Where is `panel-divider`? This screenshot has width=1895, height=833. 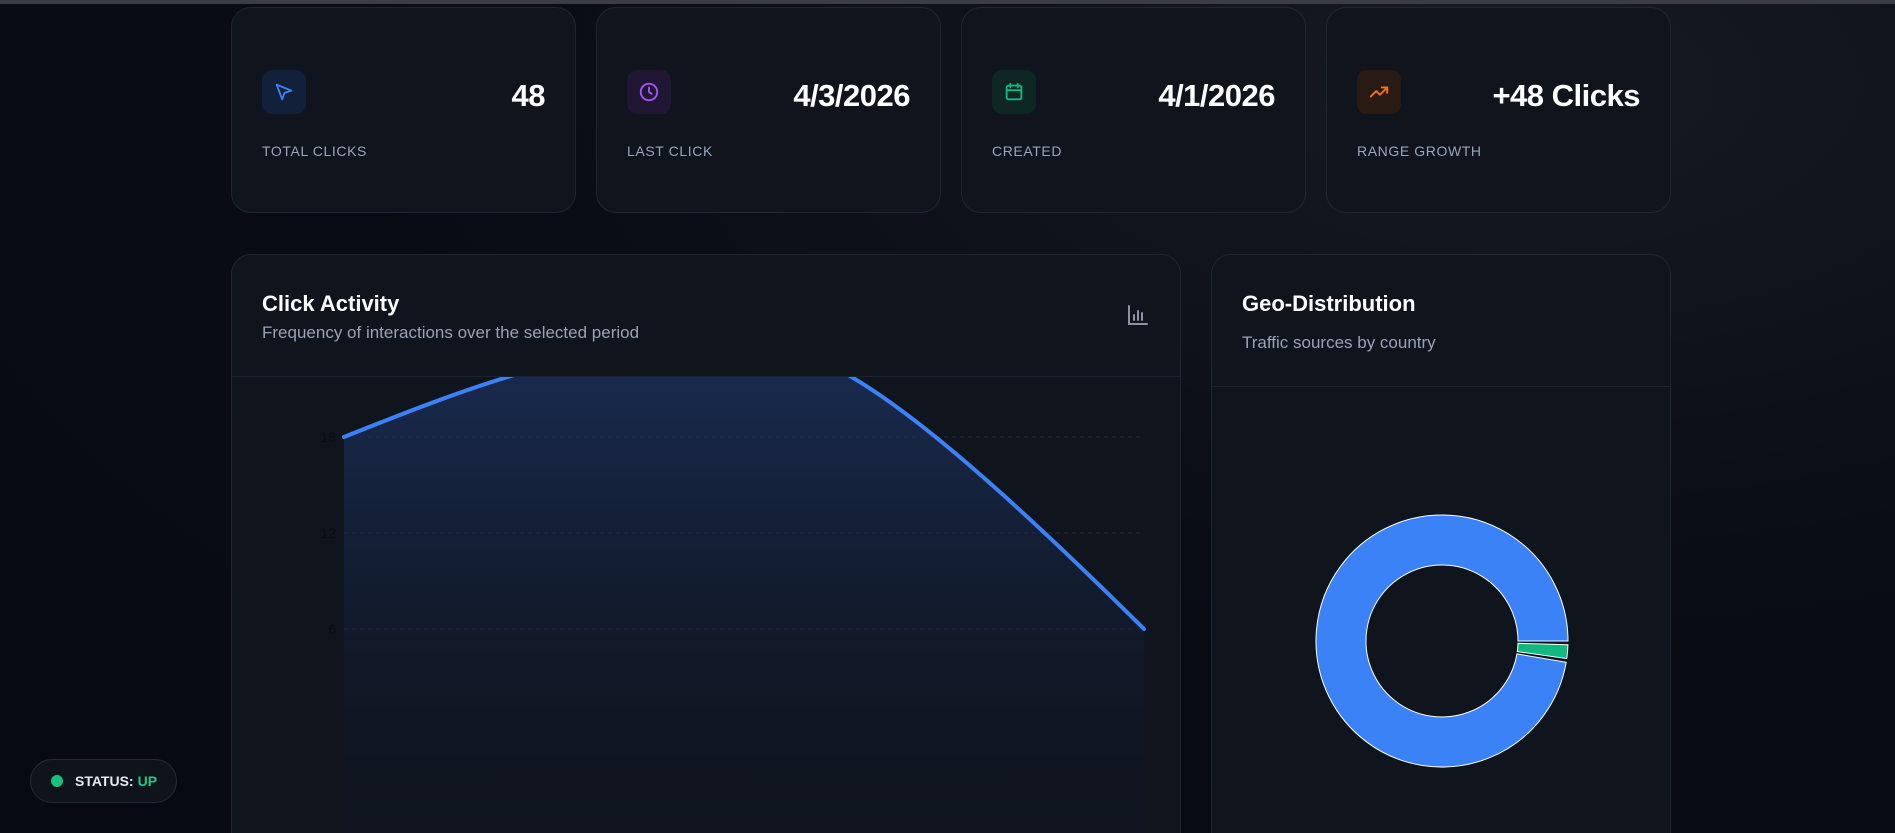
panel-divider is located at coordinates (1441, 386).